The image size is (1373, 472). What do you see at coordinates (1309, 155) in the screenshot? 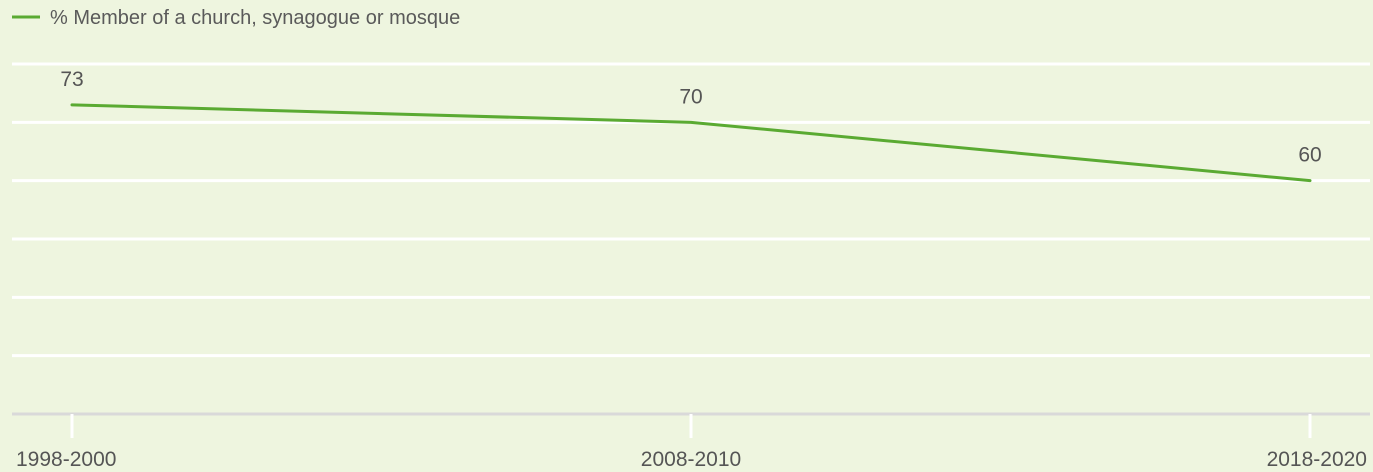
I see `data-label: 60` at bounding box center [1309, 155].